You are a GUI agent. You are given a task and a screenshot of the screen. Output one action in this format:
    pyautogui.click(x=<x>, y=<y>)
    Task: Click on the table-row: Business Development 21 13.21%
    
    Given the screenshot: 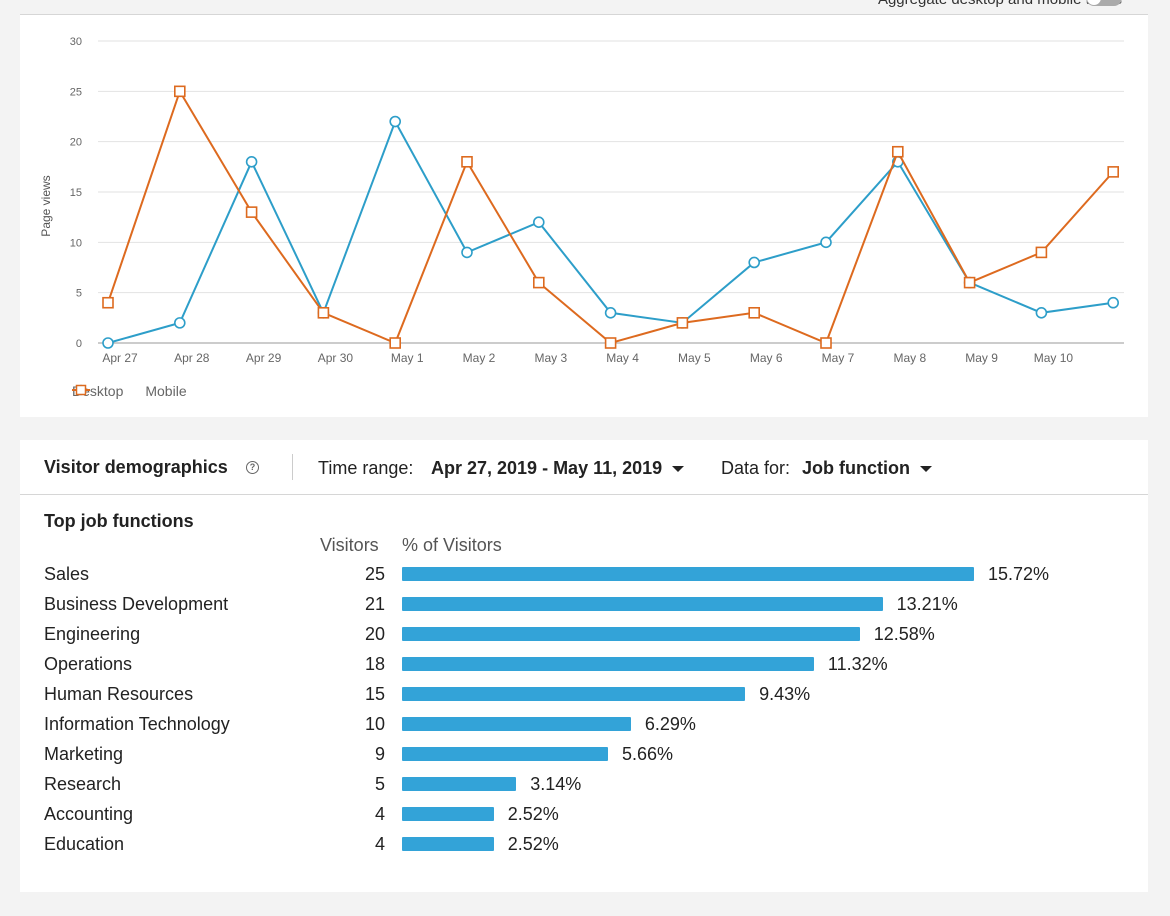 What is the action you would take?
    pyautogui.click(x=584, y=609)
    